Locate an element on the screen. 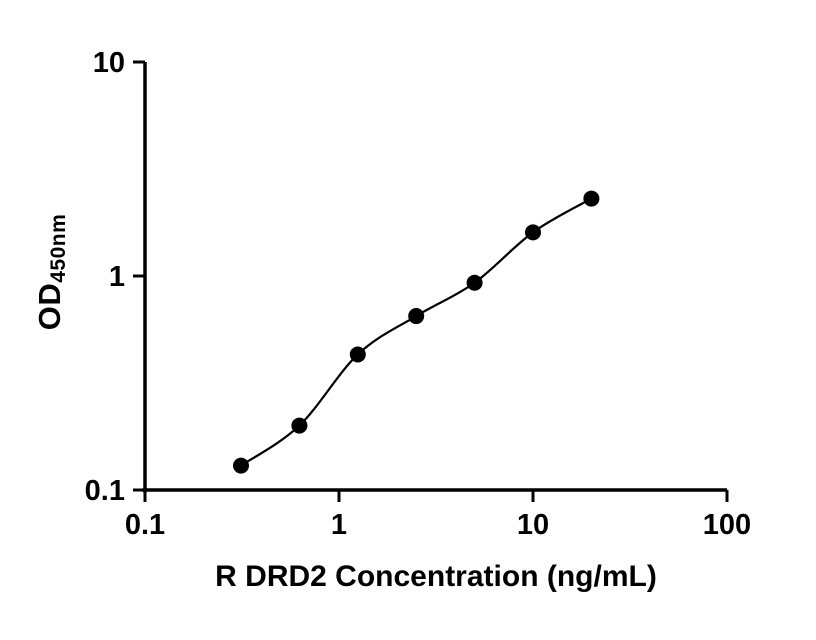  y-tick-label: 0.1 is located at coordinates (105, 491).